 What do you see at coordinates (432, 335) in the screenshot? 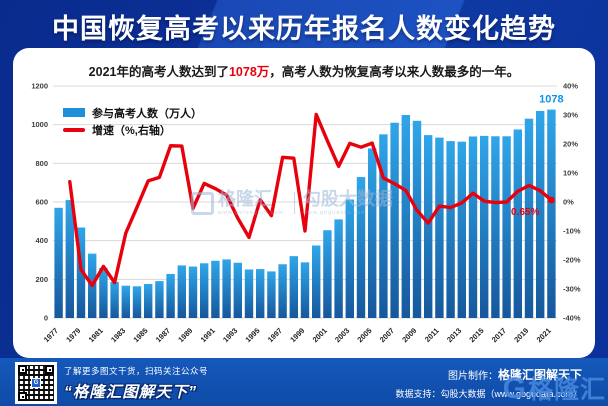
I see `svg-text: 2011` at bounding box center [432, 335].